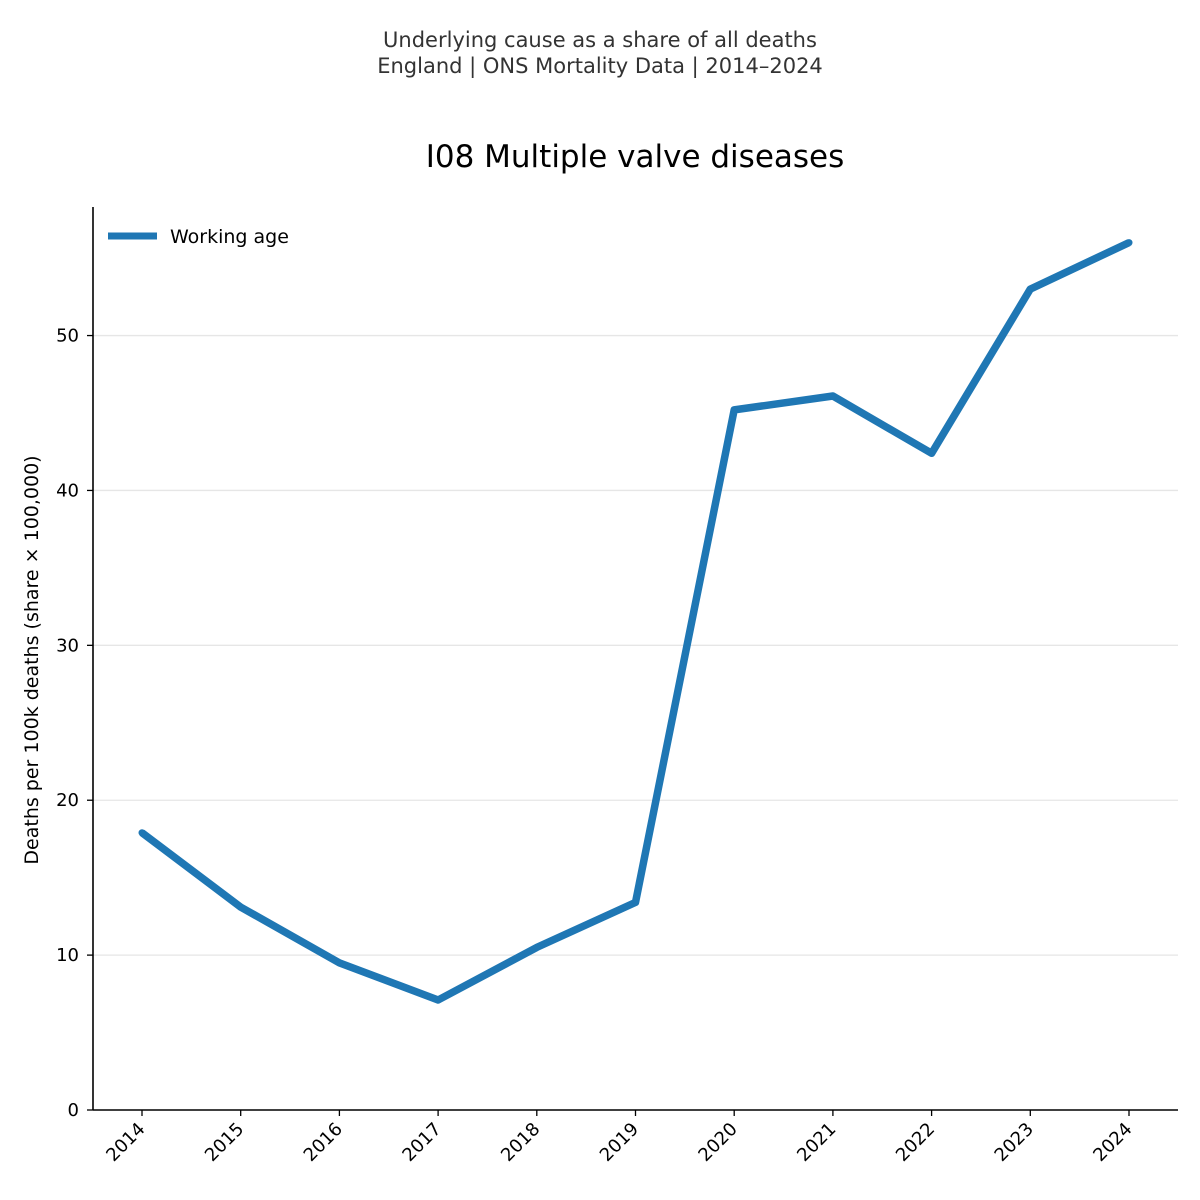  What do you see at coordinates (73, 1110) in the screenshot?
I see `y-tick-label: 0` at bounding box center [73, 1110].